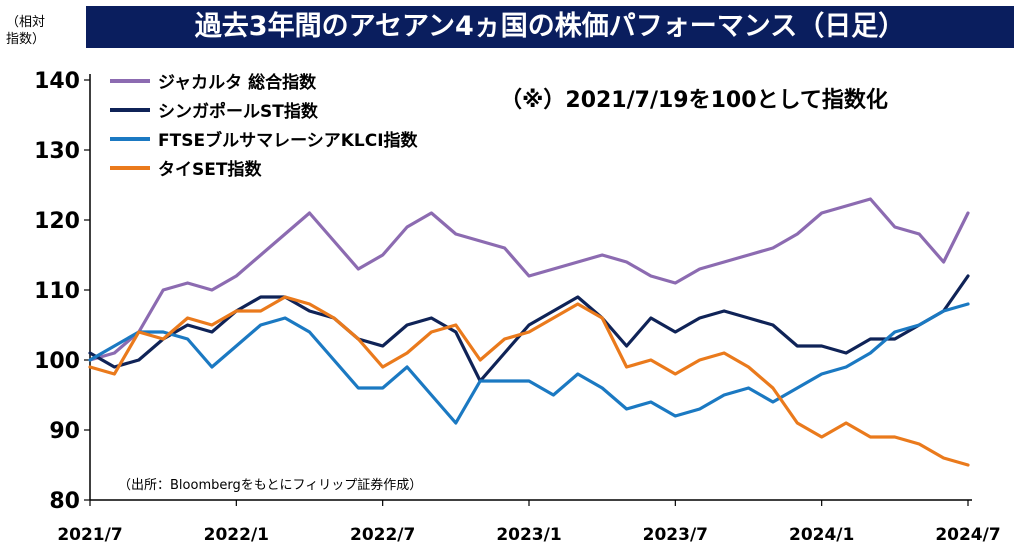  Describe the element at coordinates (130, 109) in the screenshot. I see `legend-swatch-singapore` at that location.